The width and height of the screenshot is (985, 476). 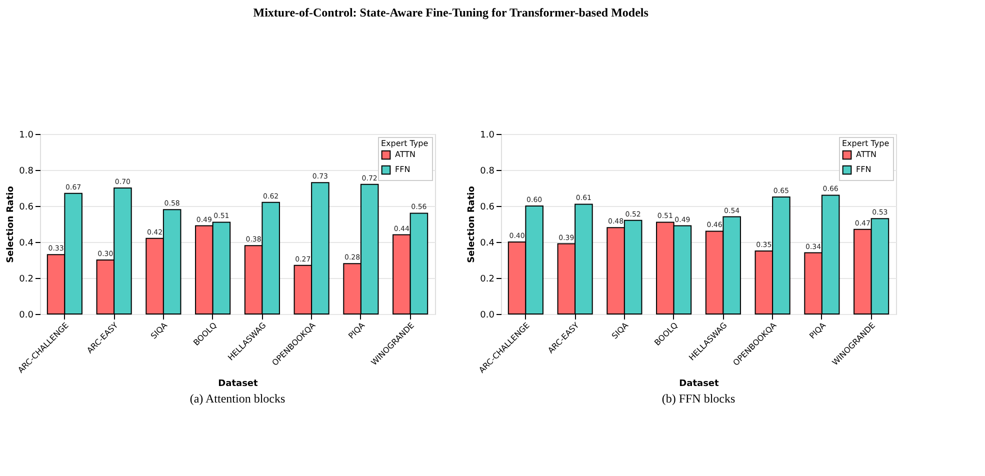 I want to click on text: (b) FFN blocks, so click(x=699, y=398).